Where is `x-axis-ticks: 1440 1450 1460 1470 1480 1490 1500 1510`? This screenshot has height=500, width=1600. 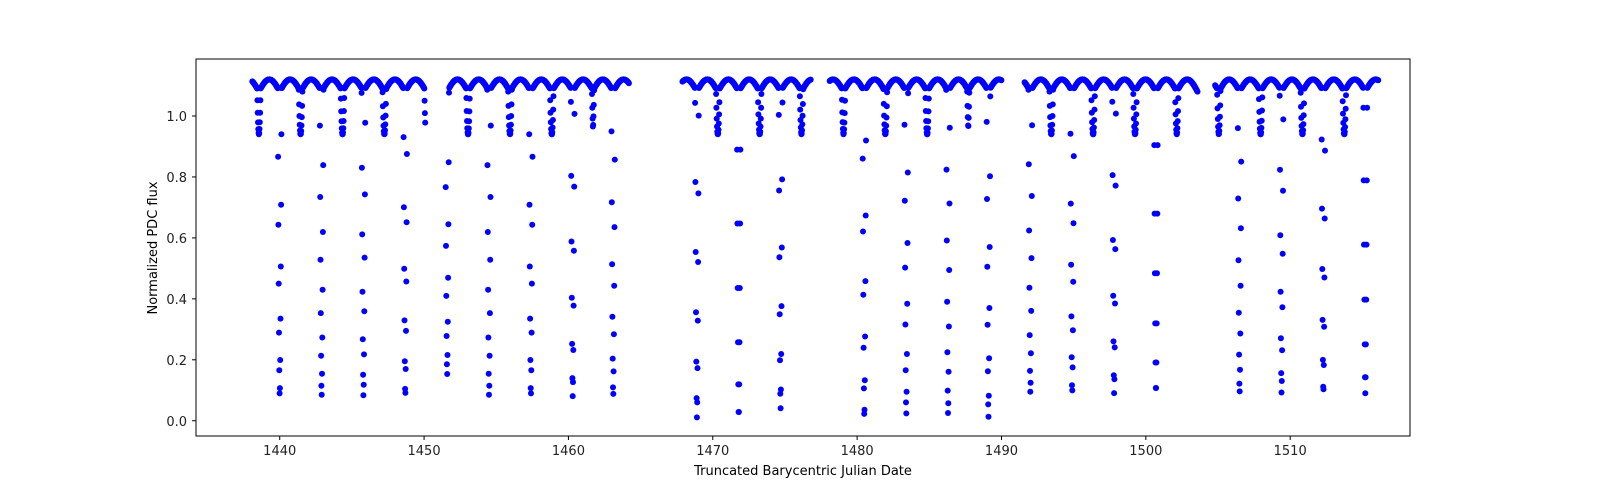
x-axis-ticks: 1440 1450 1460 1470 1480 1490 1500 1510 is located at coordinates (785, 447).